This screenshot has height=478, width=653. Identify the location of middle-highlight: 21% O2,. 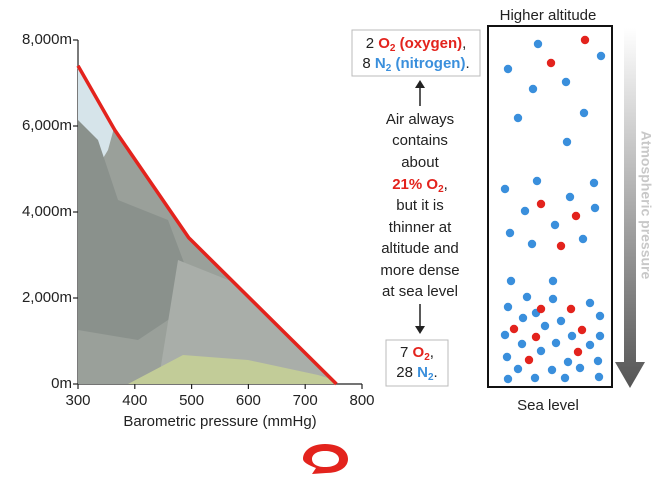
(420, 185).